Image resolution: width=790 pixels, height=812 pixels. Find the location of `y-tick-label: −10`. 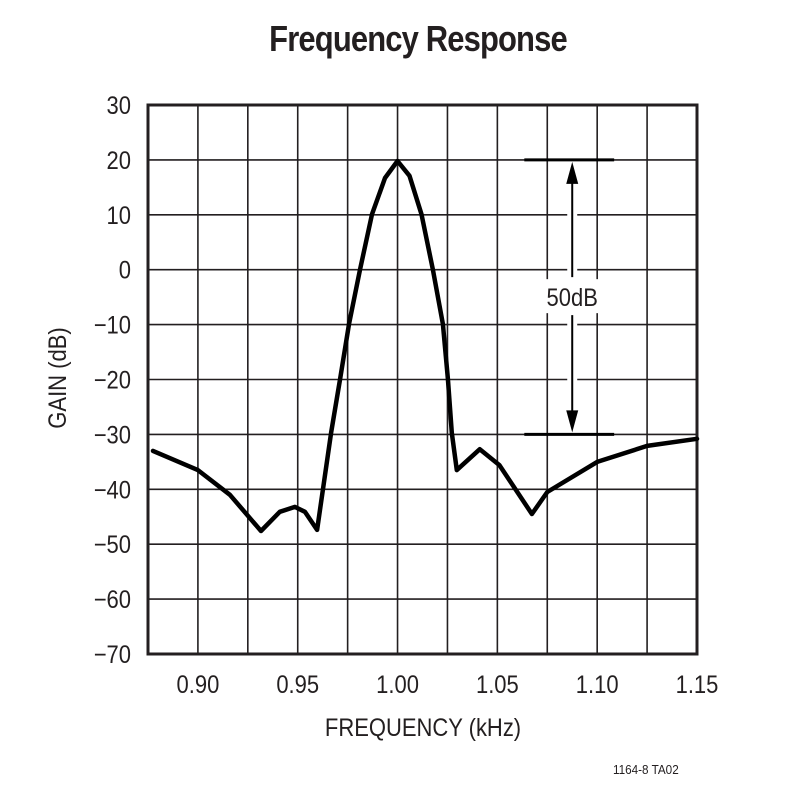

y-tick-label: −10 is located at coordinates (112, 325).